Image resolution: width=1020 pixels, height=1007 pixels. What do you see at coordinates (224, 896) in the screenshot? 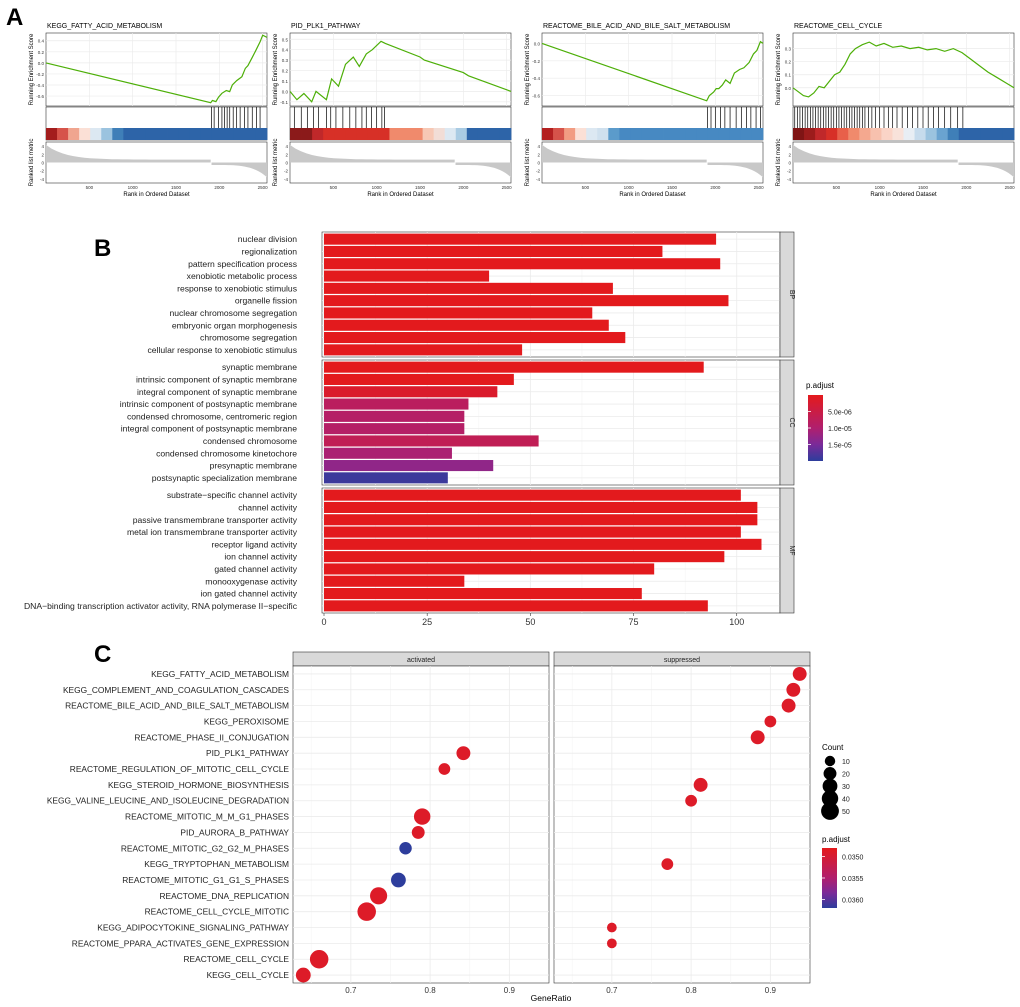
I see `term-label: REACTOME_DNA_REPLICATION` at bounding box center [224, 896].